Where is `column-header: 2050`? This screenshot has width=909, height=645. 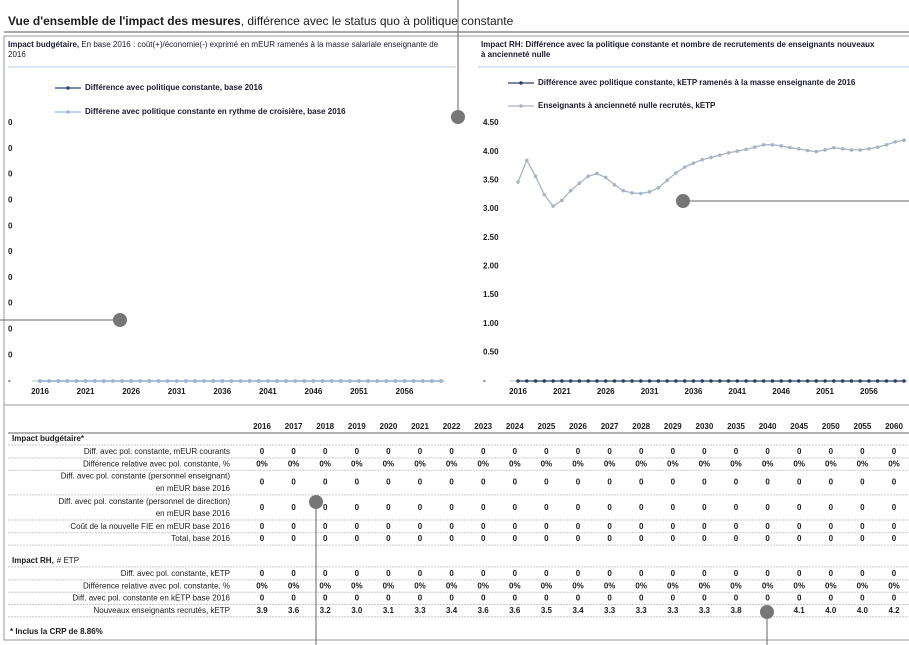
column-header: 2050 is located at coordinates (831, 426).